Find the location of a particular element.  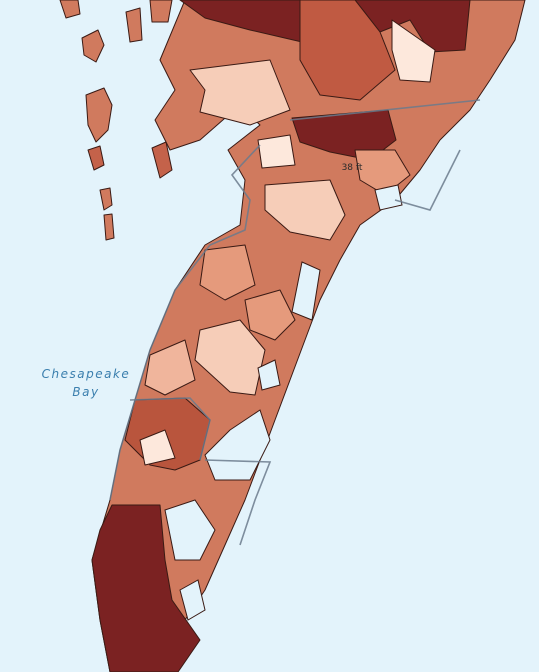

region is located at coordinates (347, 50).